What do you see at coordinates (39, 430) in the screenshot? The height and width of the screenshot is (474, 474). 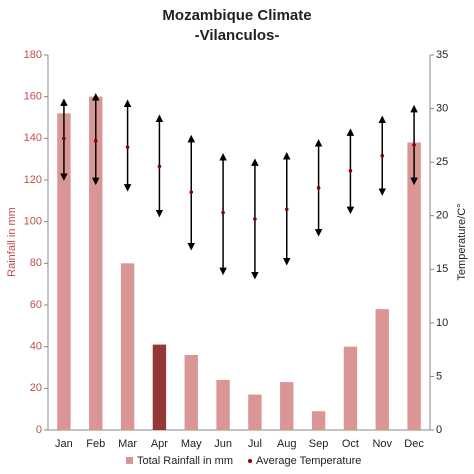 I see `y-tick-label: 0` at bounding box center [39, 430].